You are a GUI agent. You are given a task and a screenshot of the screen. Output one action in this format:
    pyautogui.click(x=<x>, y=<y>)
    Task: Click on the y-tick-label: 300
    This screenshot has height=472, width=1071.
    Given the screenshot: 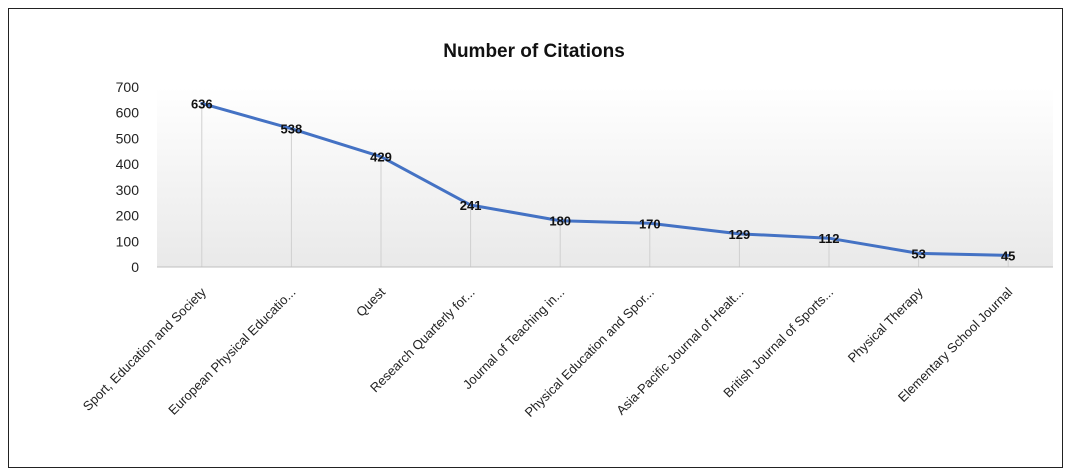 What is the action you would take?
    pyautogui.click(x=128, y=190)
    